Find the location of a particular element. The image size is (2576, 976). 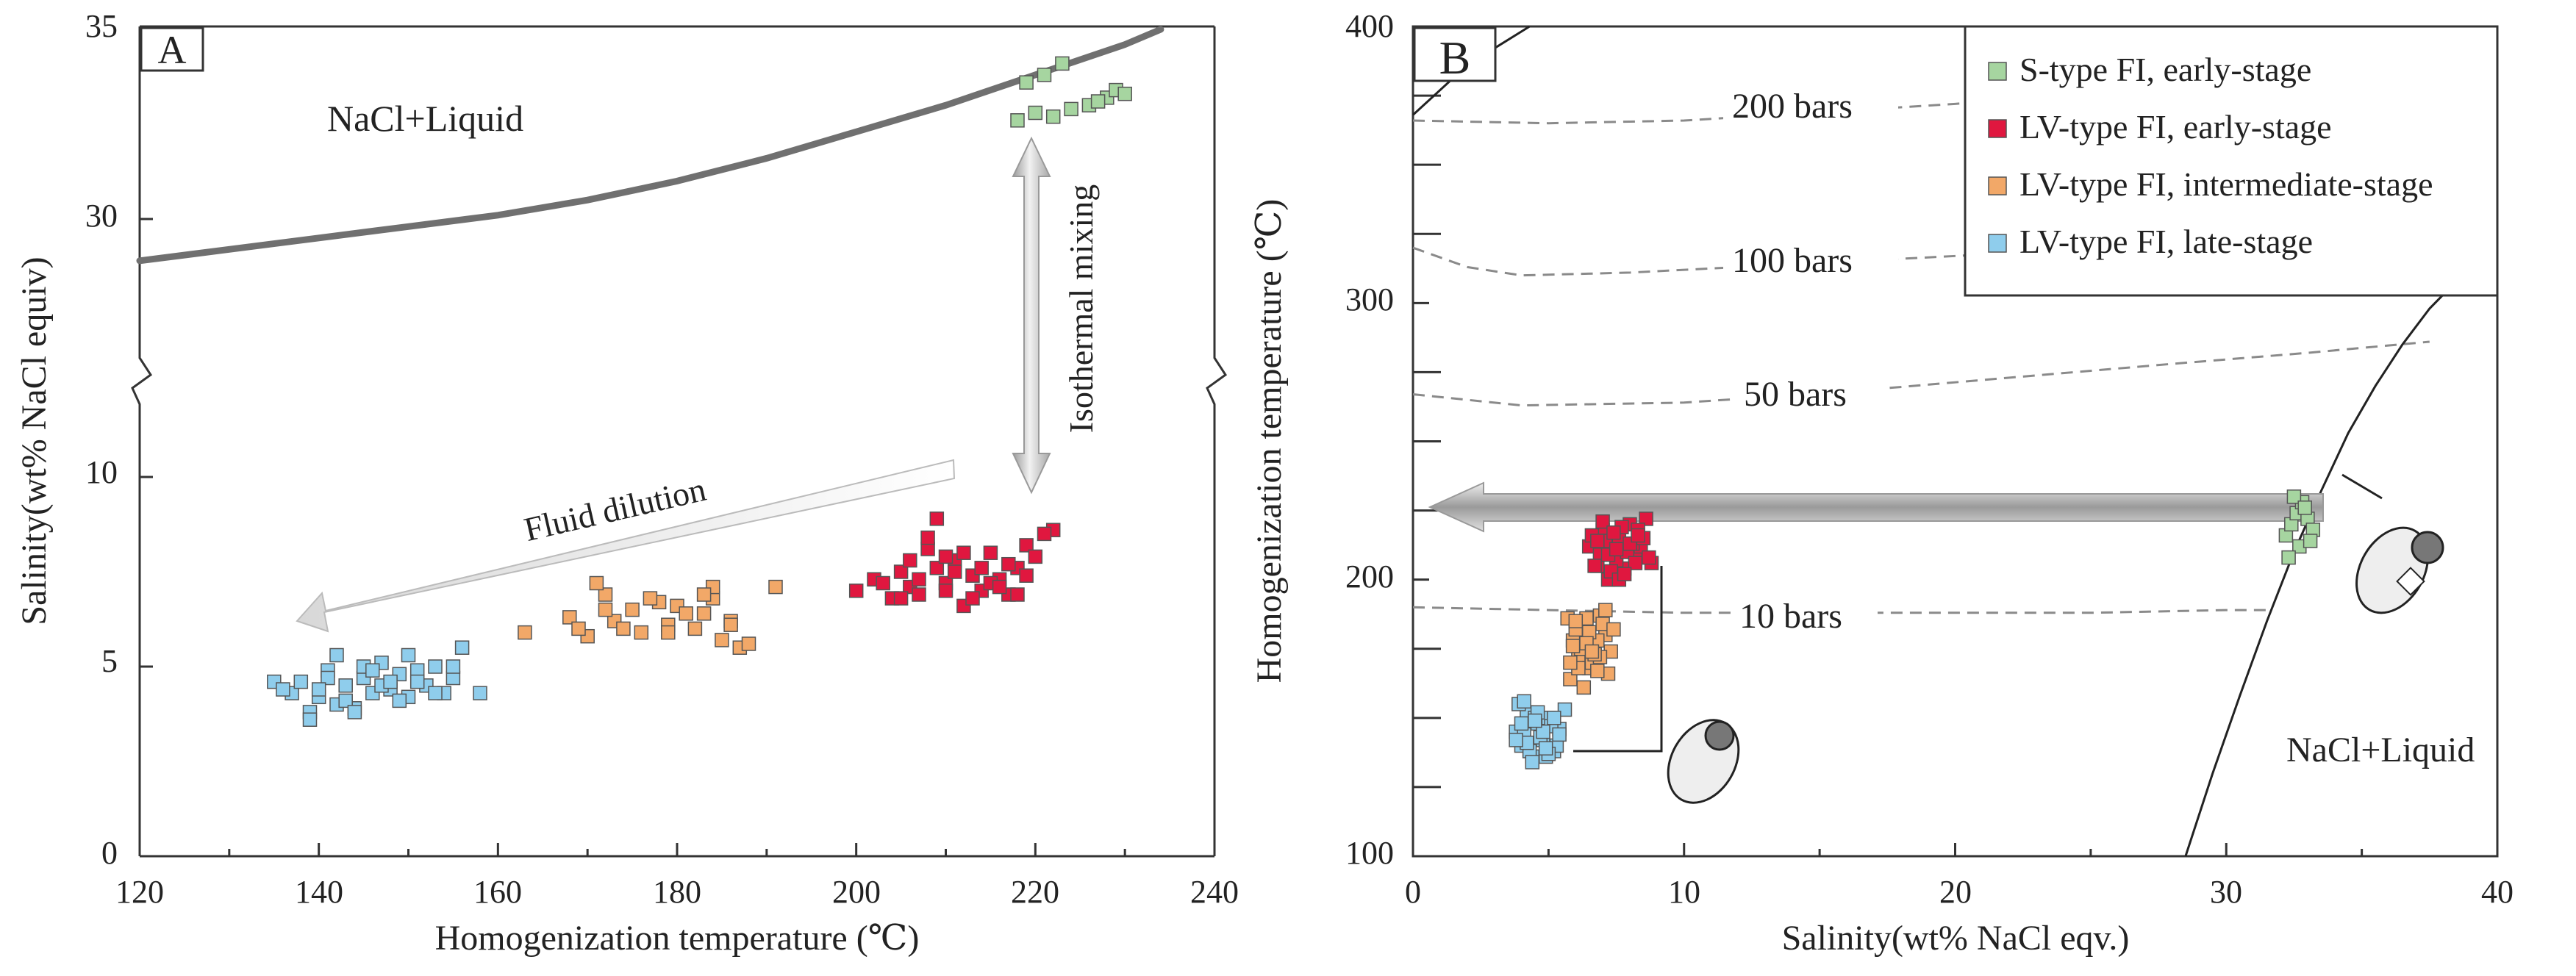

isobar-label-50: 50 bars is located at coordinates (1796, 394).